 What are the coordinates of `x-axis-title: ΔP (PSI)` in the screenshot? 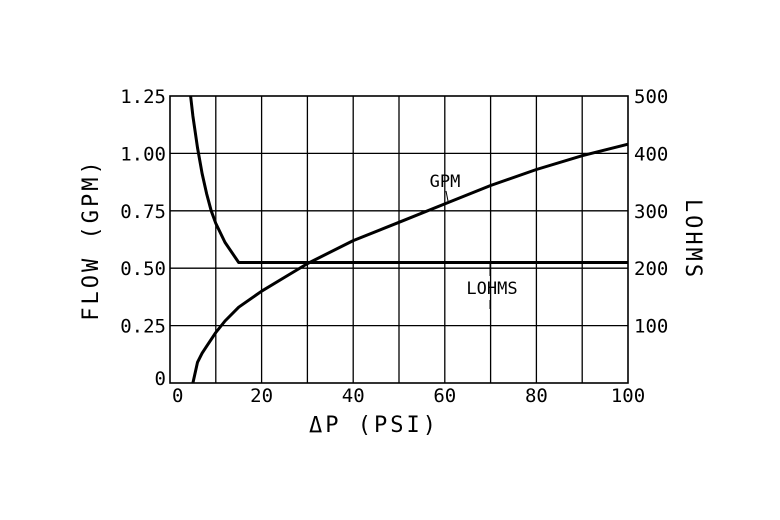 It's located at (374, 425).